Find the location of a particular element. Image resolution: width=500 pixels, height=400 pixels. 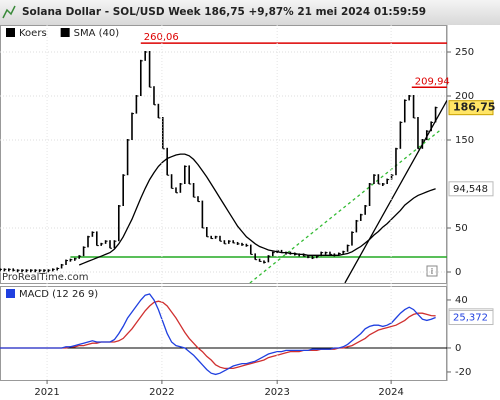

watermark: ProRealTime.com is located at coordinates (45, 277).